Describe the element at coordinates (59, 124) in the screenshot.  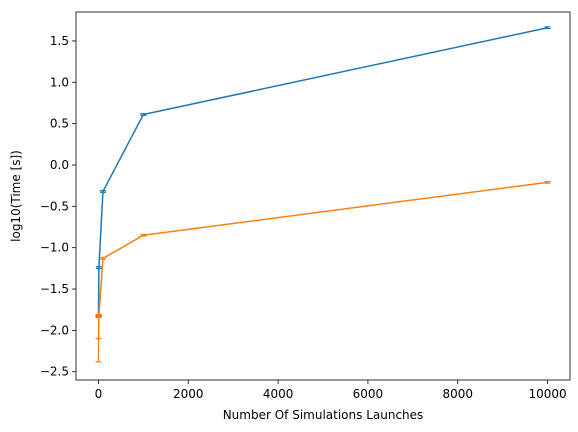
I see `y-tick-label: 0.5` at that location.